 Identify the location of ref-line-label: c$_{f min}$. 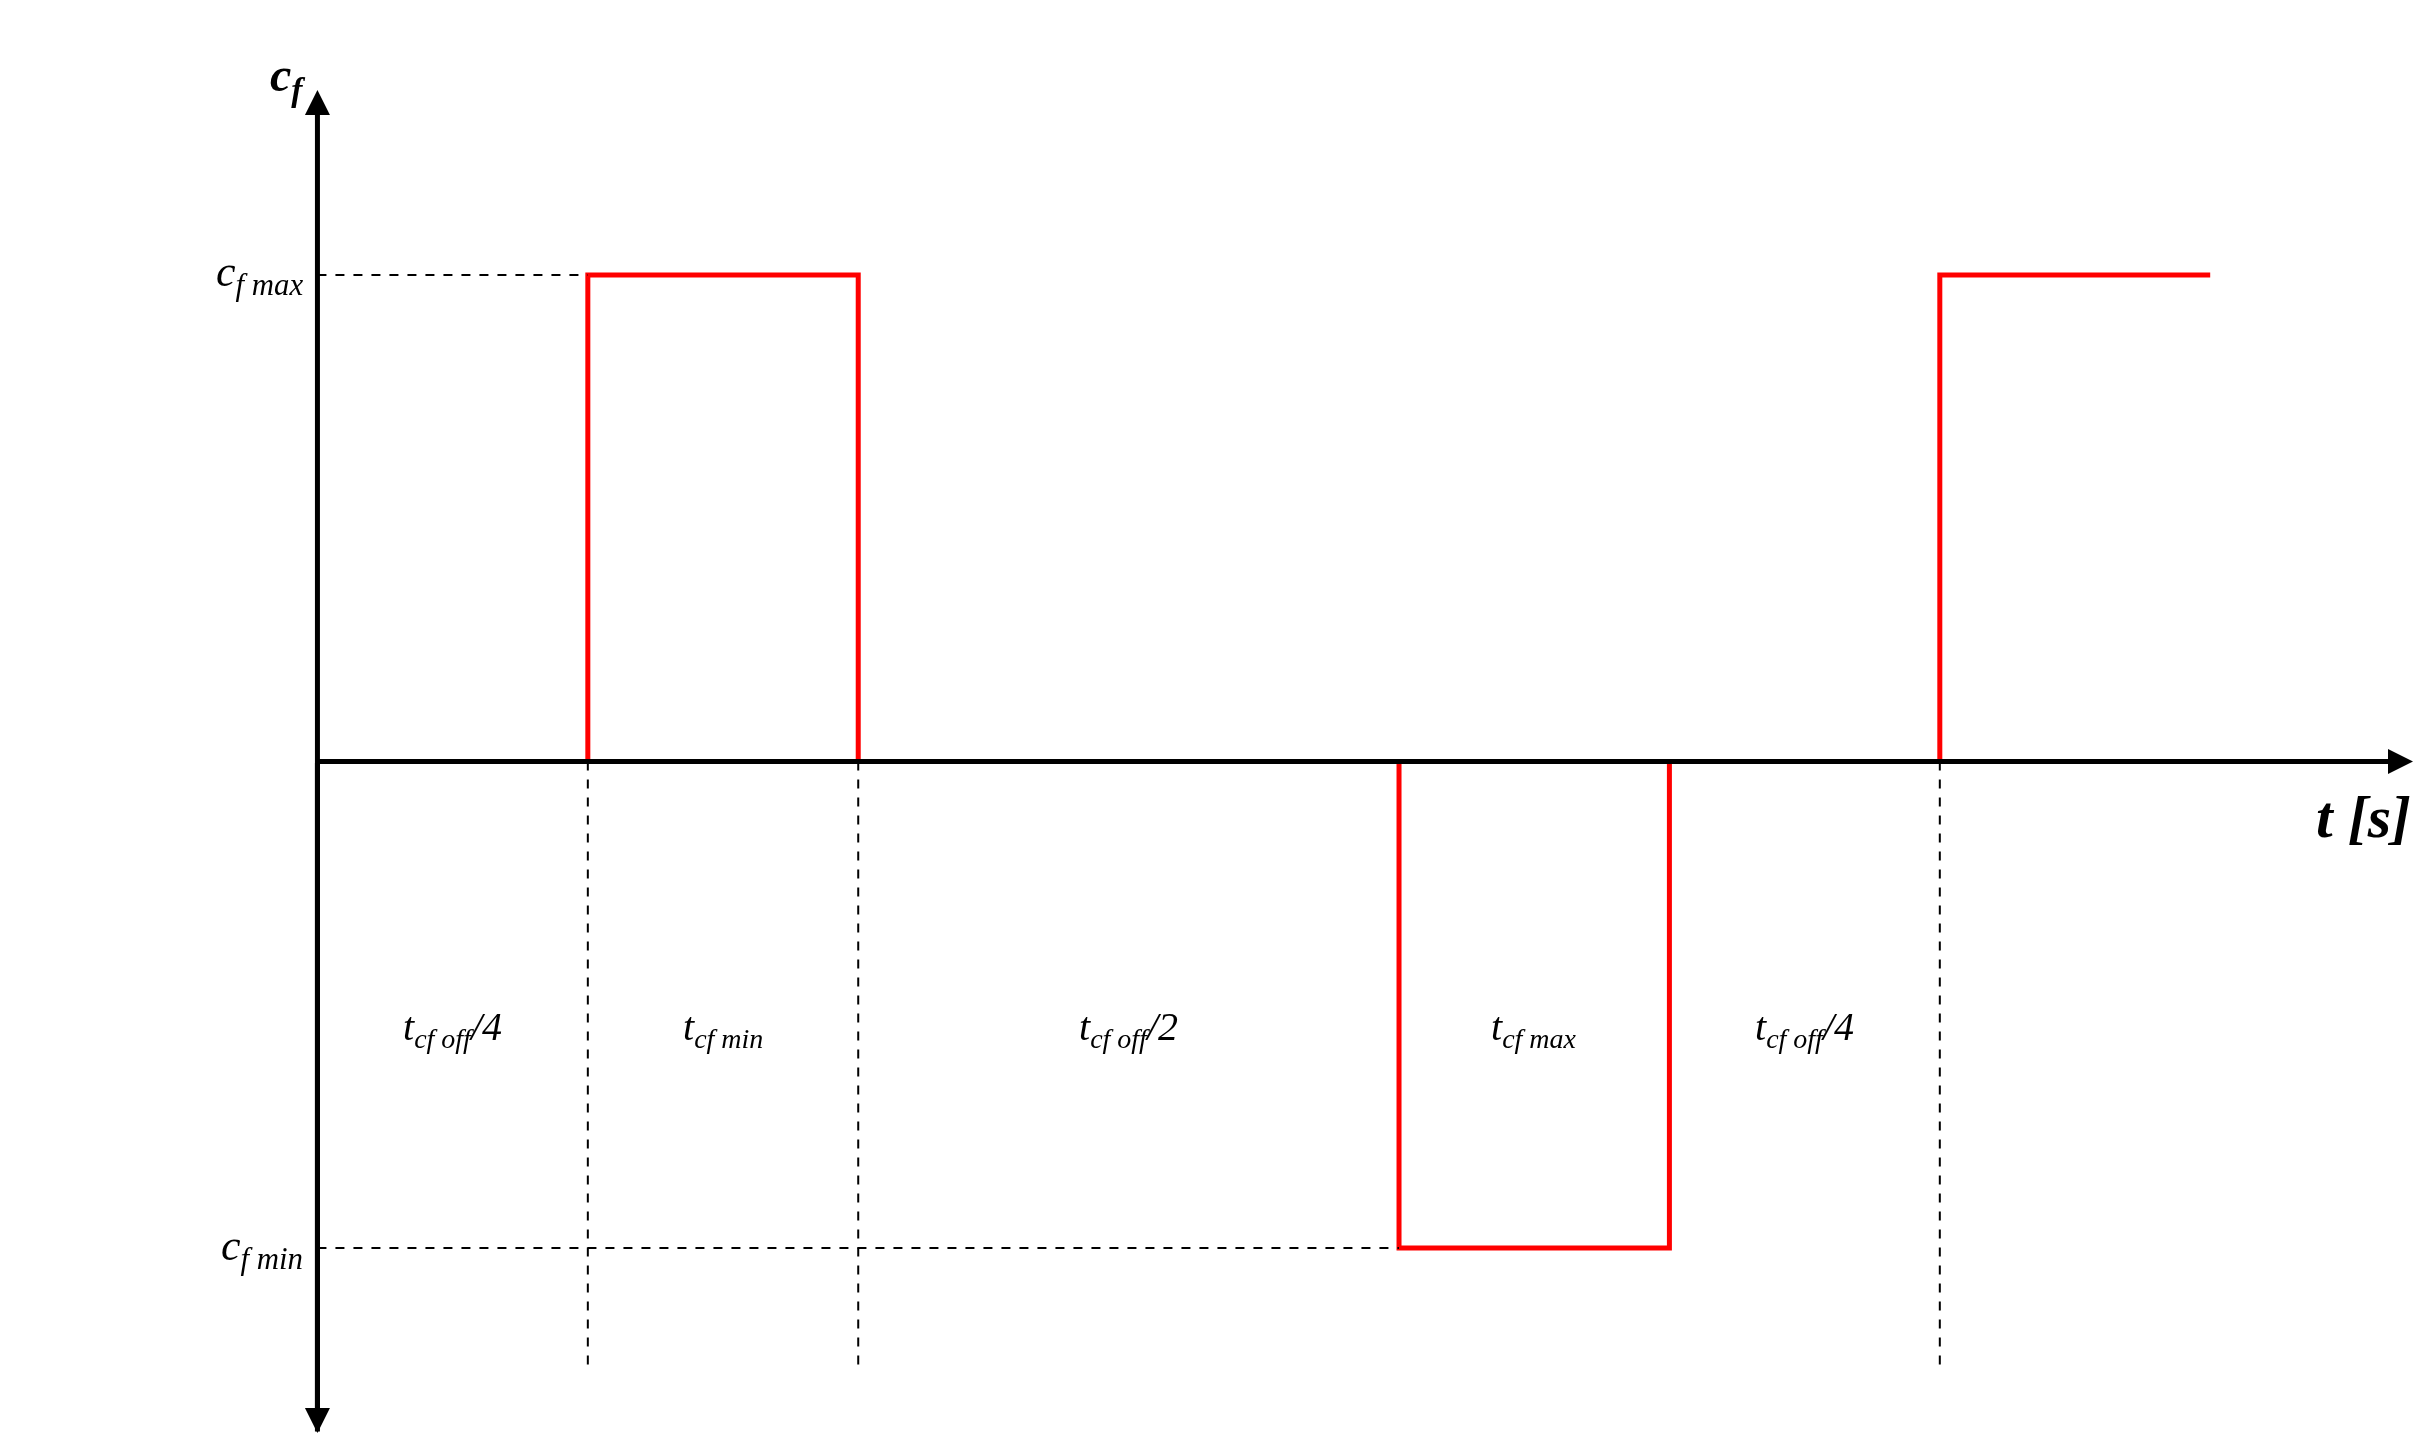
(262, 1249).